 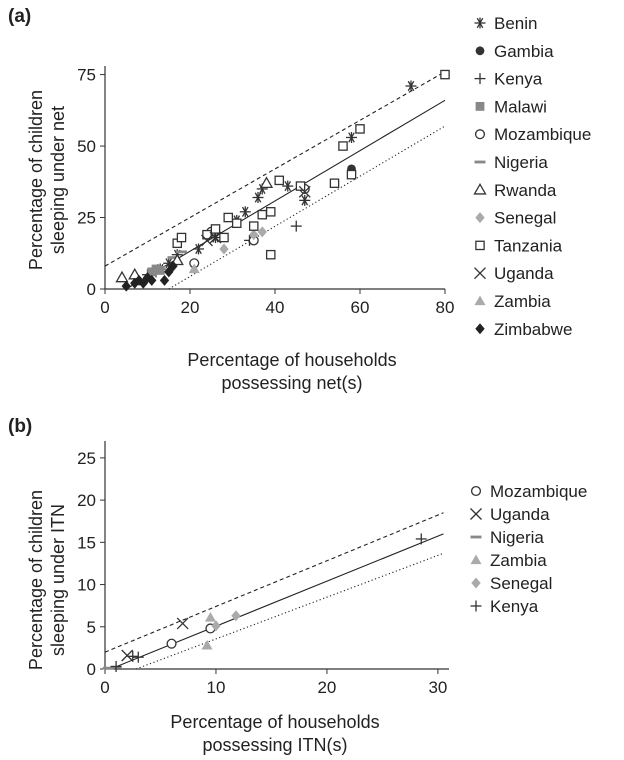 I want to click on panel-a-legend-item-zambia: Zambia, so click(x=512, y=301).